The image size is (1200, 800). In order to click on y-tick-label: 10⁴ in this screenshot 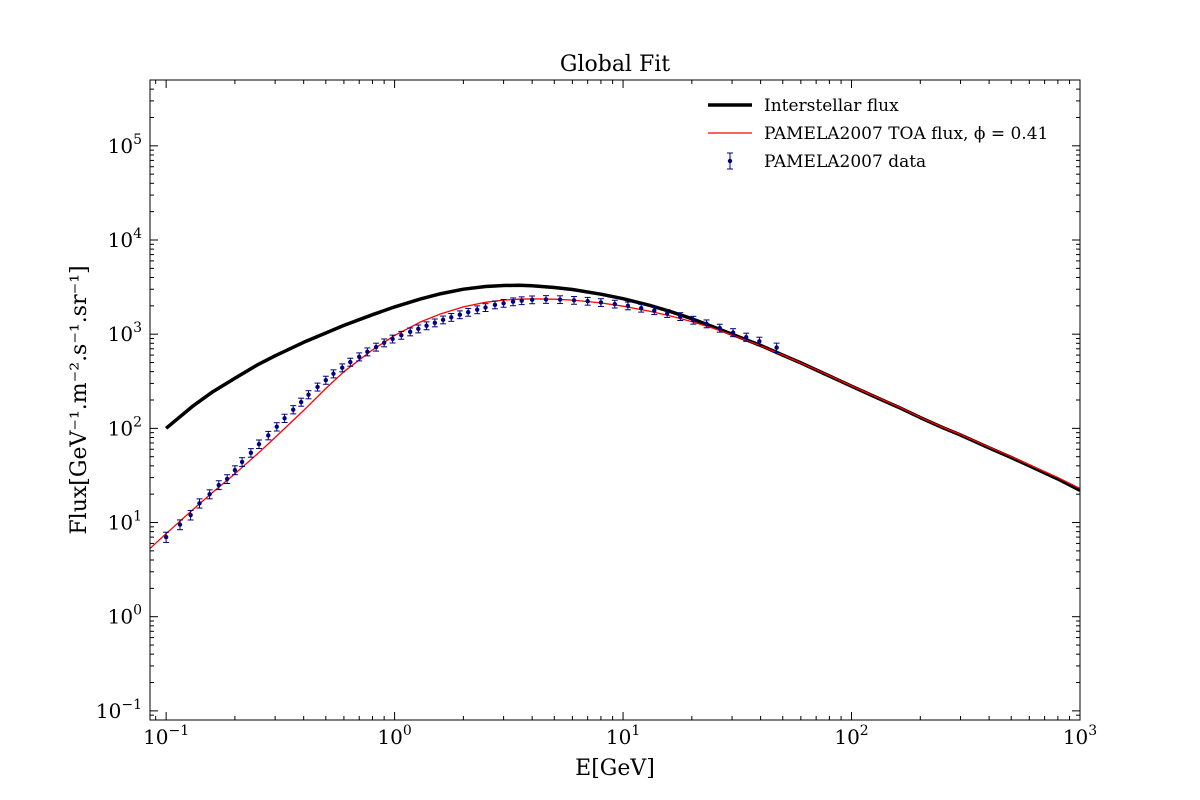, I will do `click(125, 239)`.